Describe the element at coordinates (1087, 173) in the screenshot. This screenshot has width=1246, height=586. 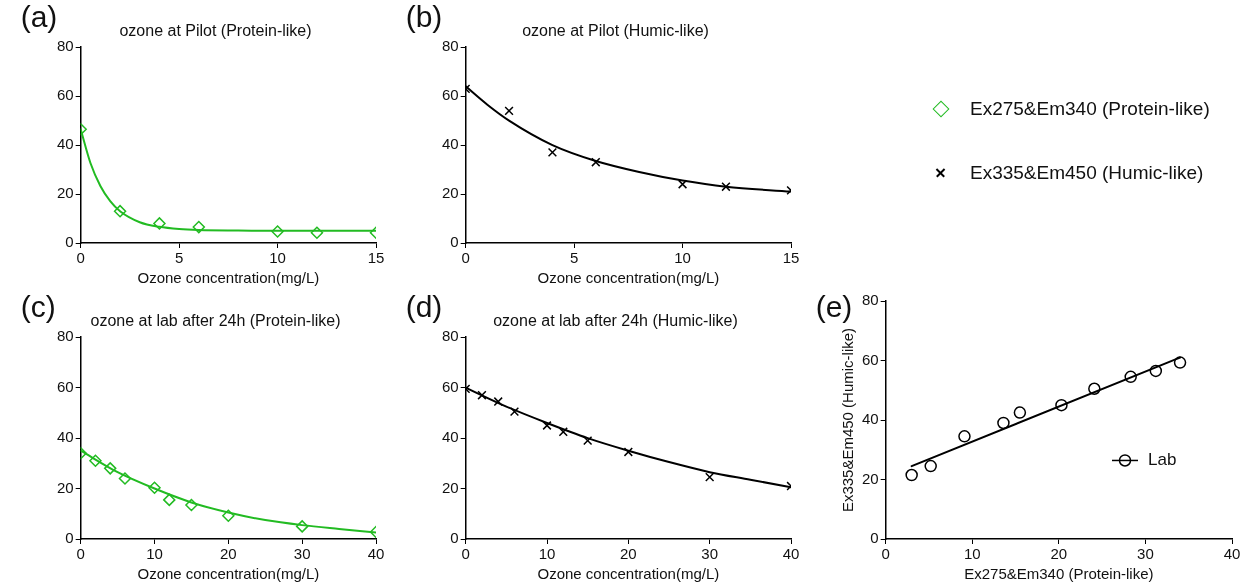
I see `legend-label: Ex335&Em450 (Humic-like)` at that location.